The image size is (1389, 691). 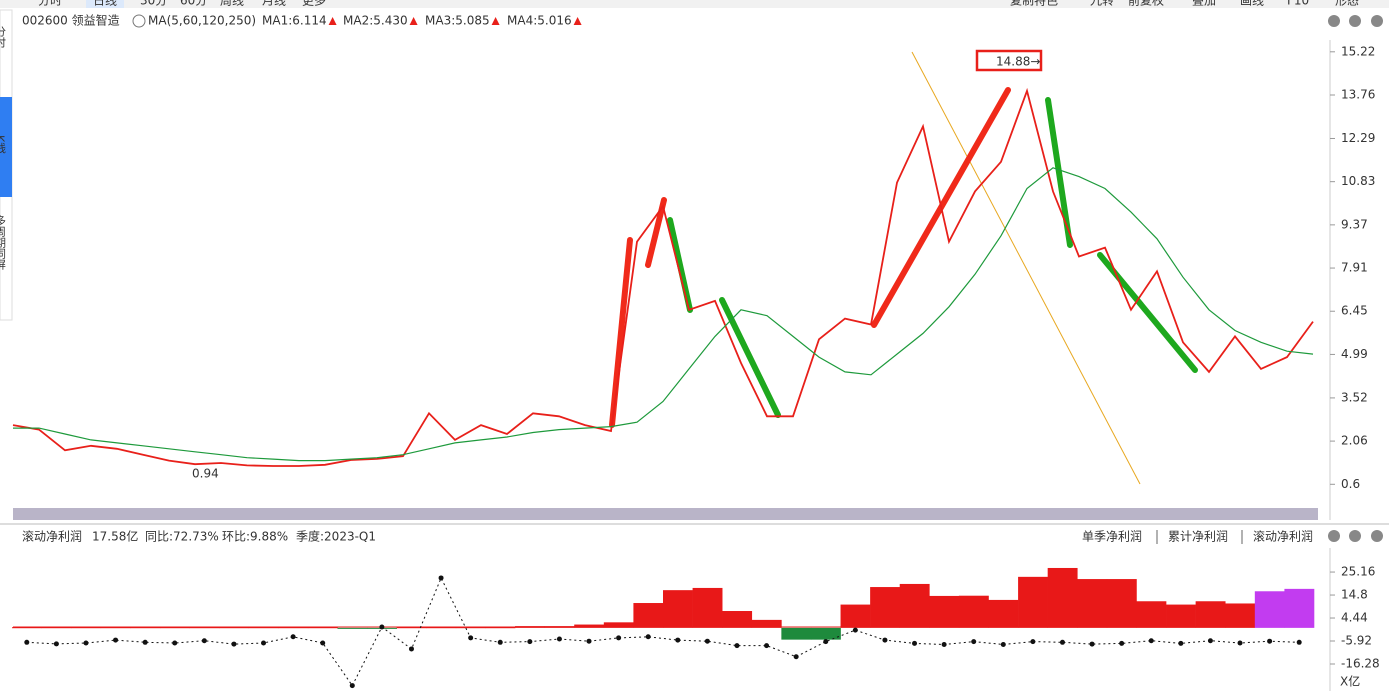 What do you see at coordinates (1358, 51) in the screenshot?
I see `y-tick-label: 15.22` at bounding box center [1358, 51].